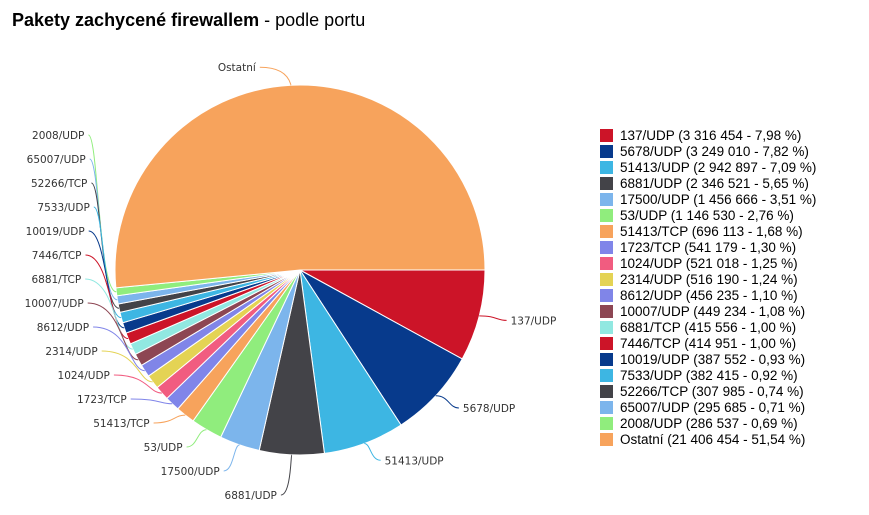 The image size is (869, 515). Describe the element at coordinates (320, 20) in the screenshot. I see `chart-title-sub: podle portu` at that location.